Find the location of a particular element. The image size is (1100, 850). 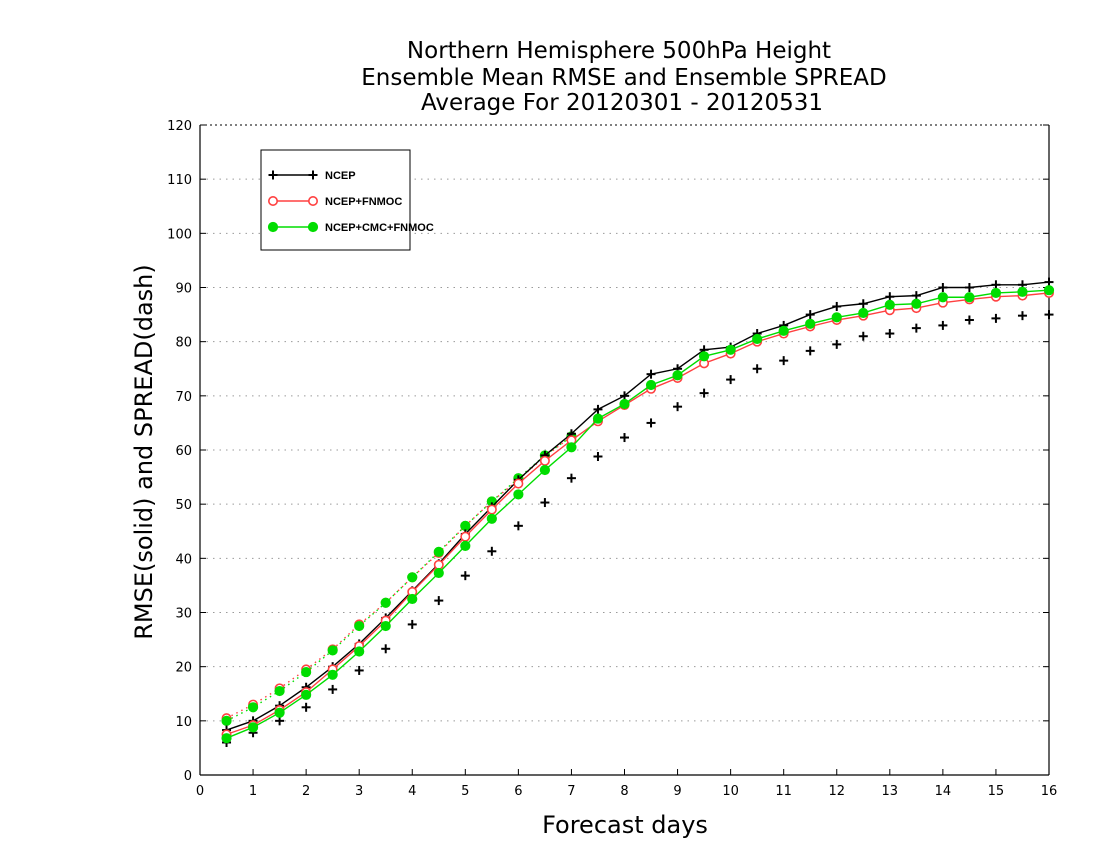

legend-box is located at coordinates (335, 200).